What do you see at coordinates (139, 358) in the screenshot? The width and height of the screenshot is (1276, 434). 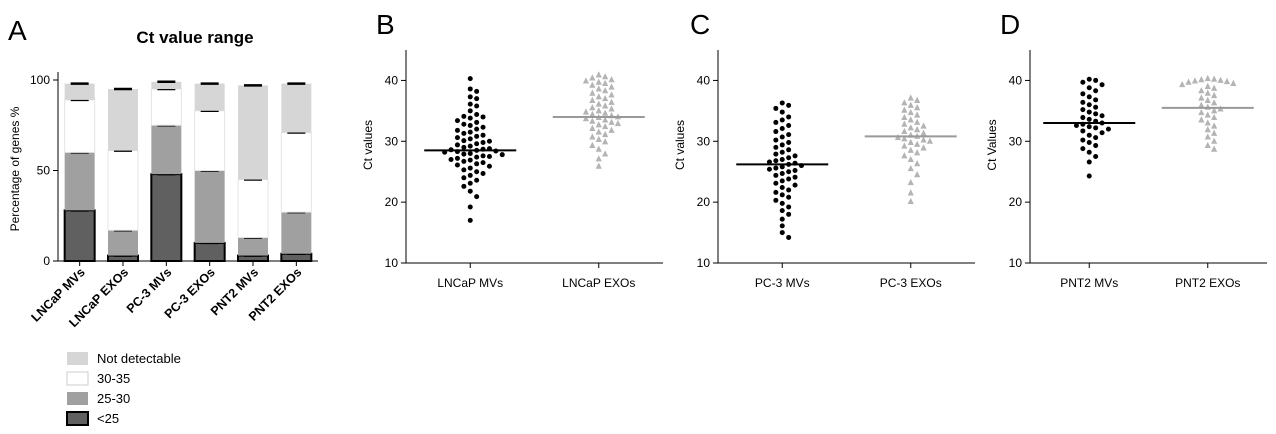 I see `legend-label: Not detectable` at bounding box center [139, 358].